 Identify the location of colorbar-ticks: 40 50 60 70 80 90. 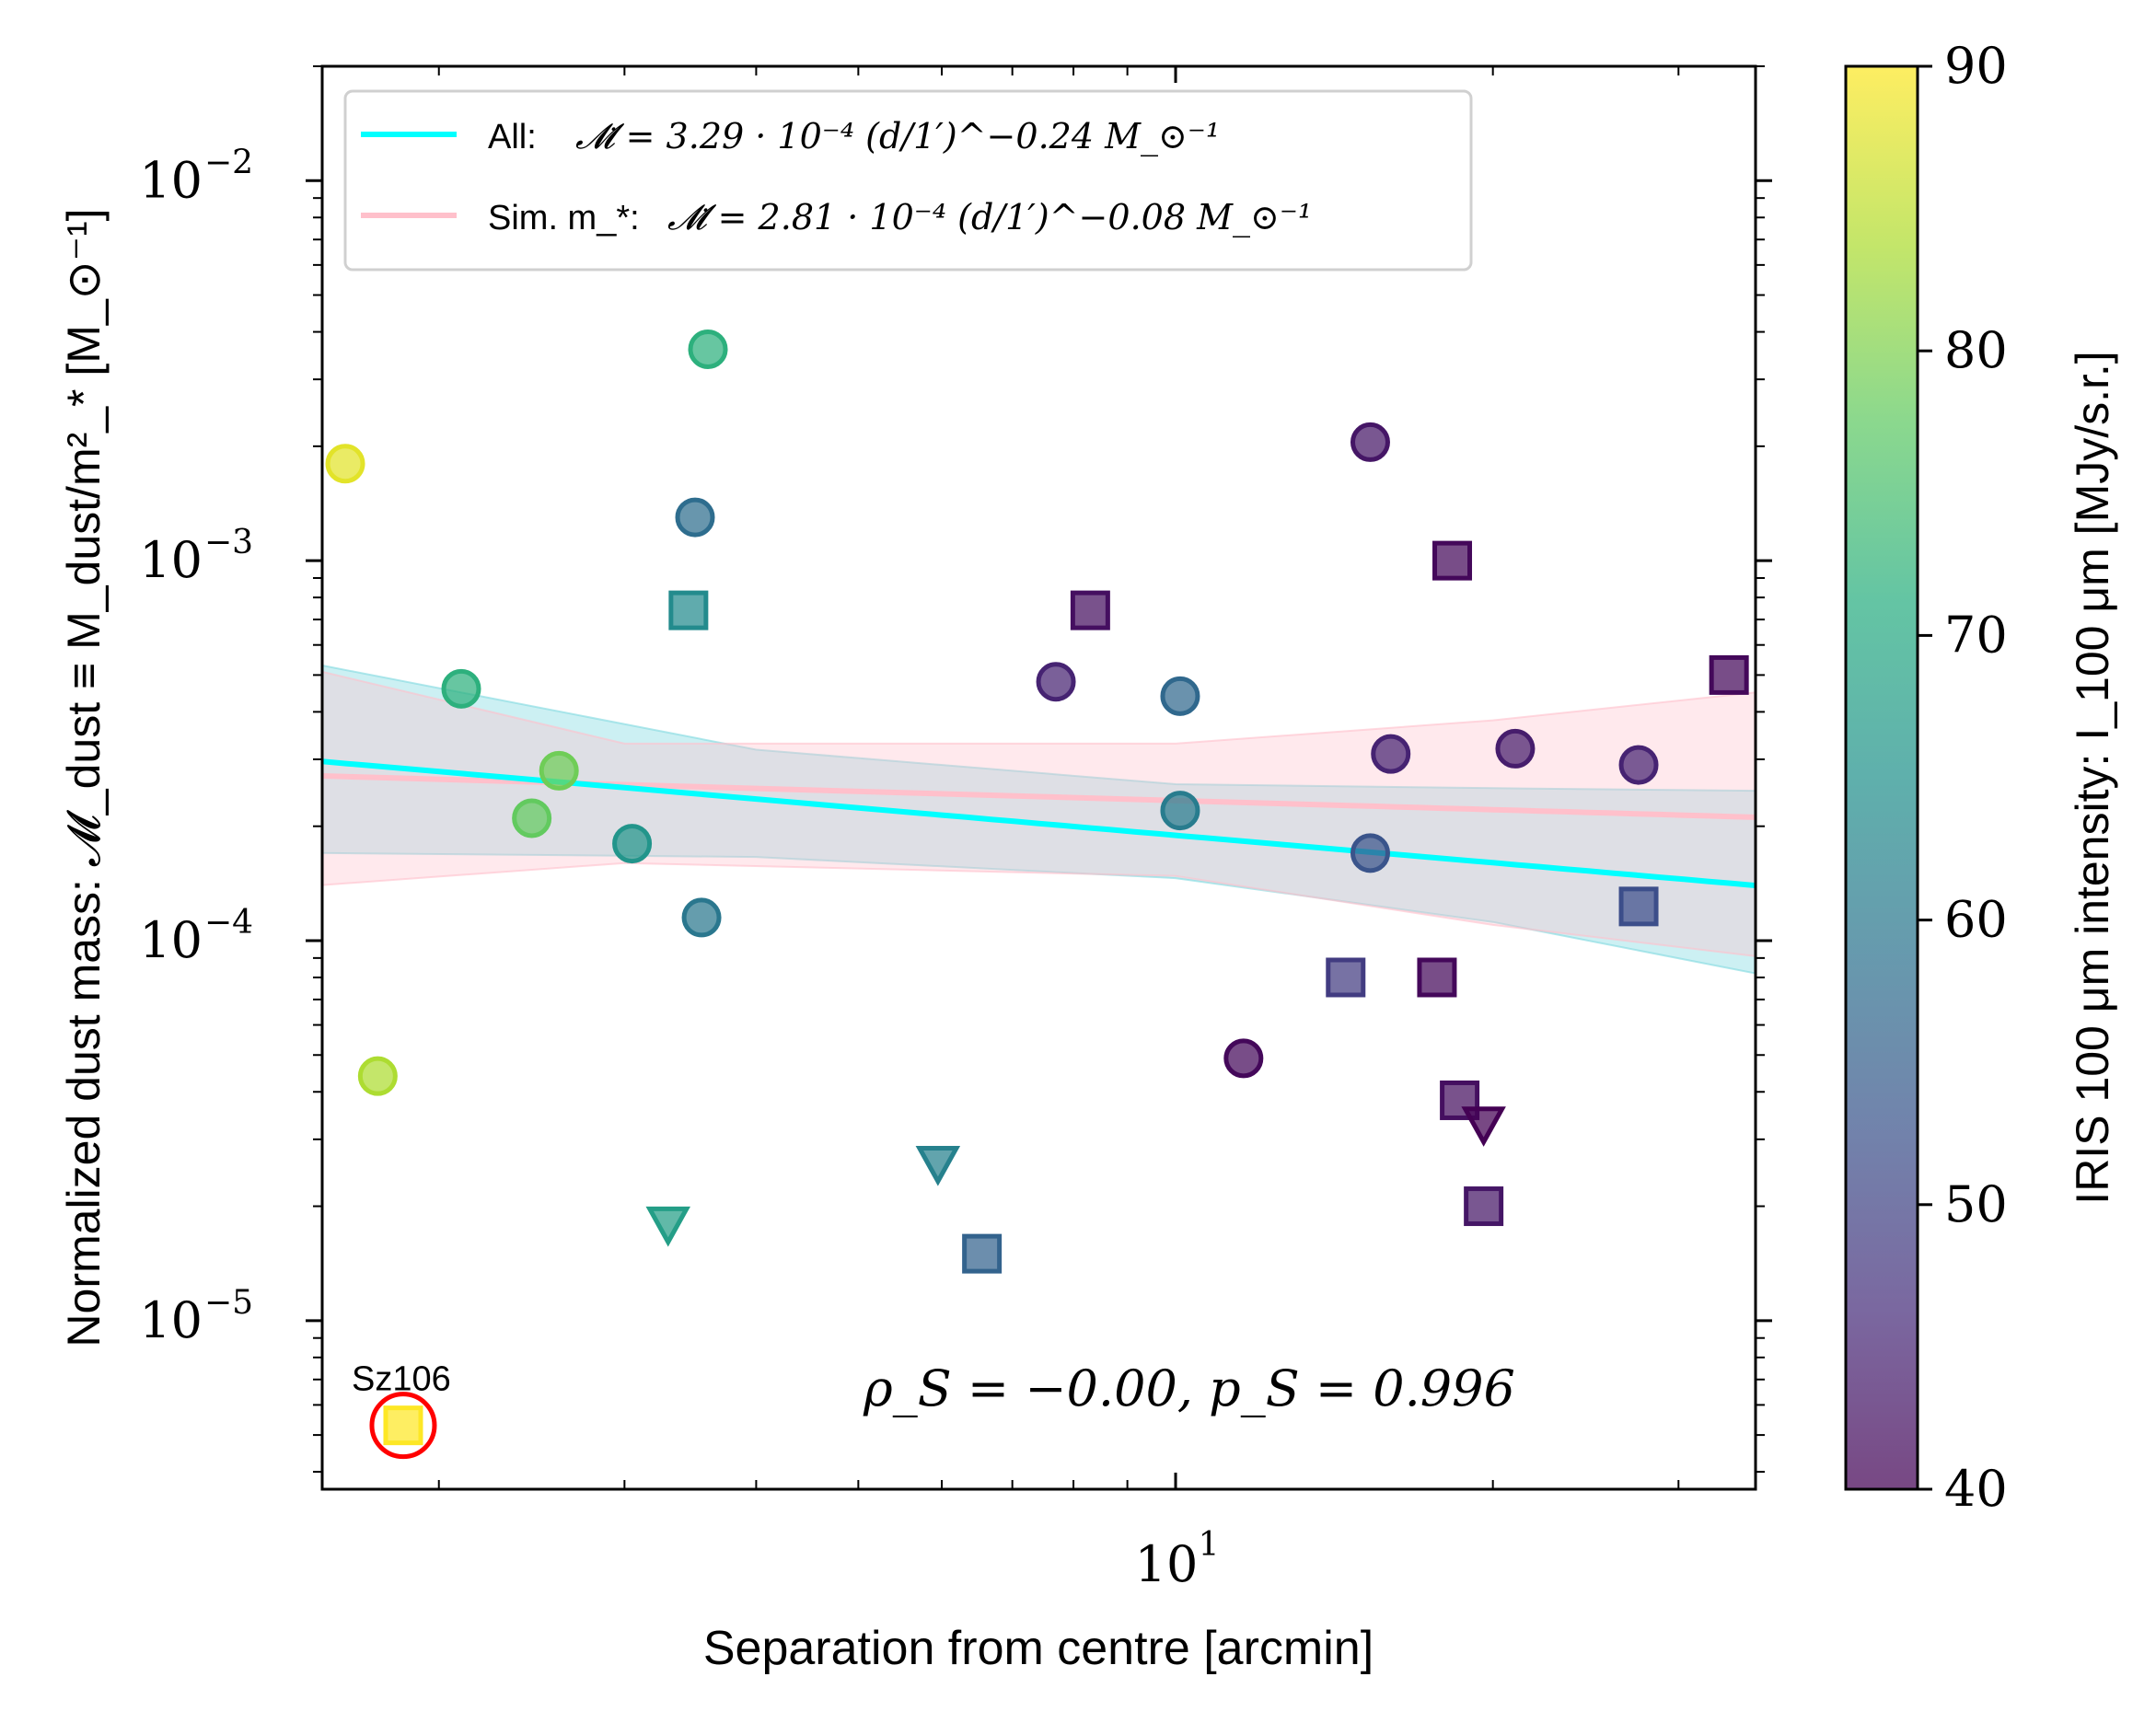
(1963, 778).